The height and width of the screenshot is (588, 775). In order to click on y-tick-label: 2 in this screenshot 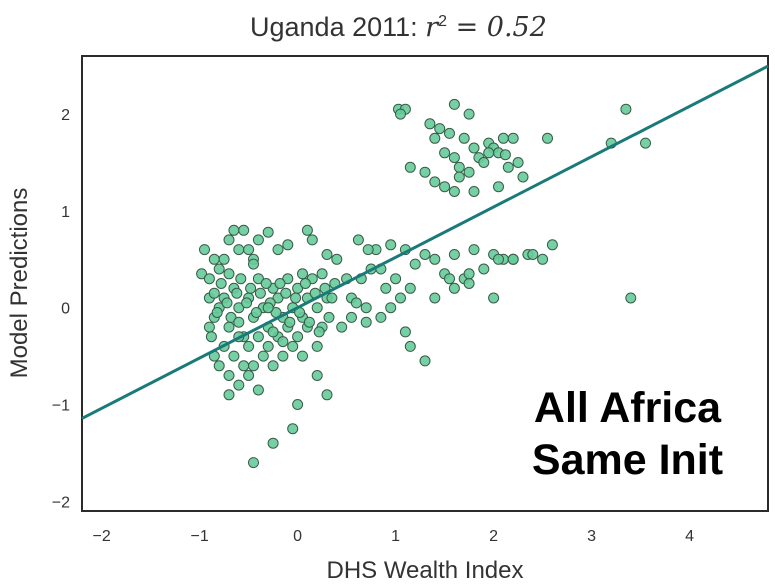, I will do `click(65, 115)`.